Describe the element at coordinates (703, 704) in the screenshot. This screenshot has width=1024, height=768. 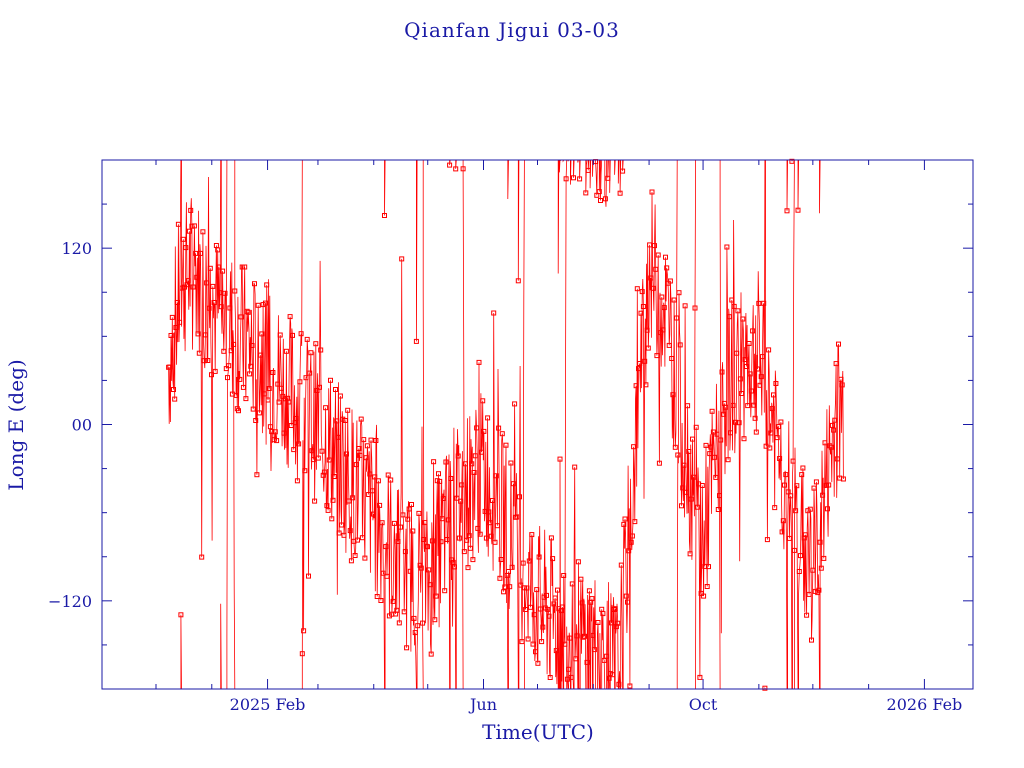
I see `x-tick-label: Oct` at that location.